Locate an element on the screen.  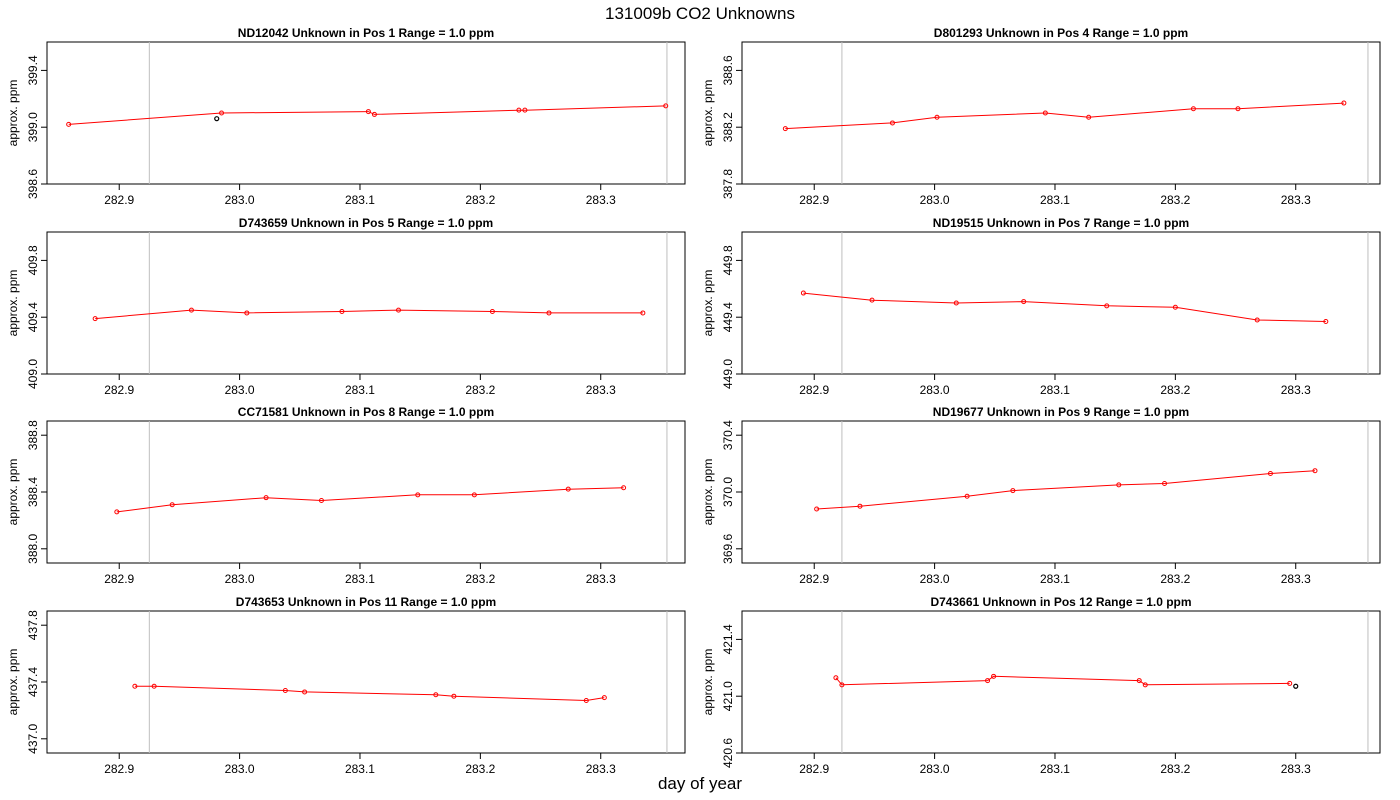
y-tick-label: 388.6 is located at coordinates (728, 70).